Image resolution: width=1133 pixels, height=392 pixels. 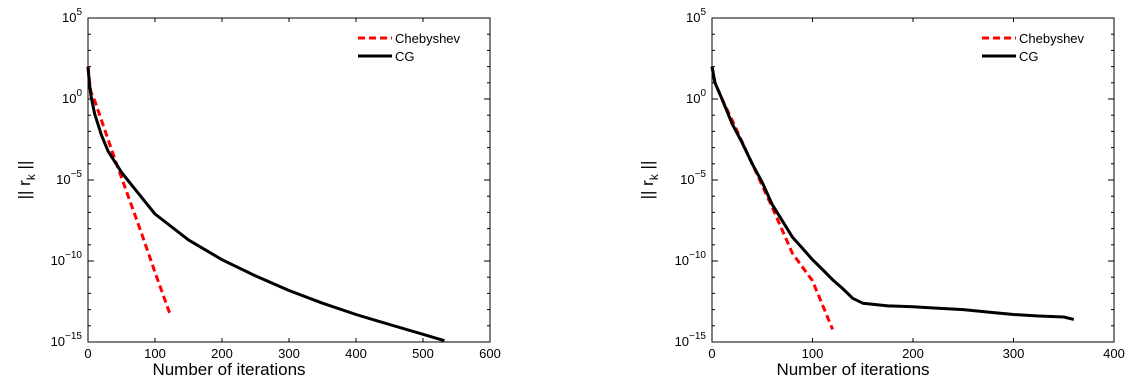 What do you see at coordinates (490, 353) in the screenshot?
I see `x-tick-label: 600` at bounding box center [490, 353].